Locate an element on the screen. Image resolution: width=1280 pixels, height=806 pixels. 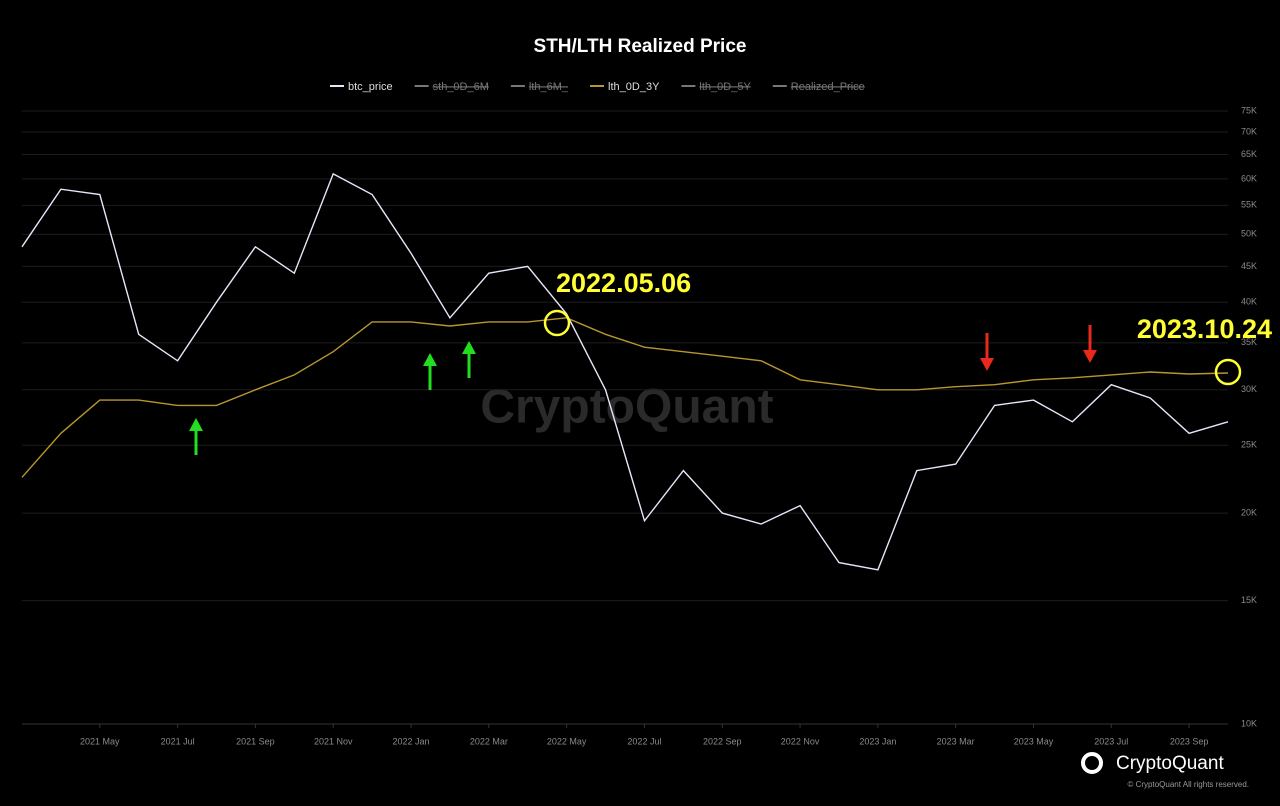
y-tick-label: 15K is located at coordinates (1249, 600).